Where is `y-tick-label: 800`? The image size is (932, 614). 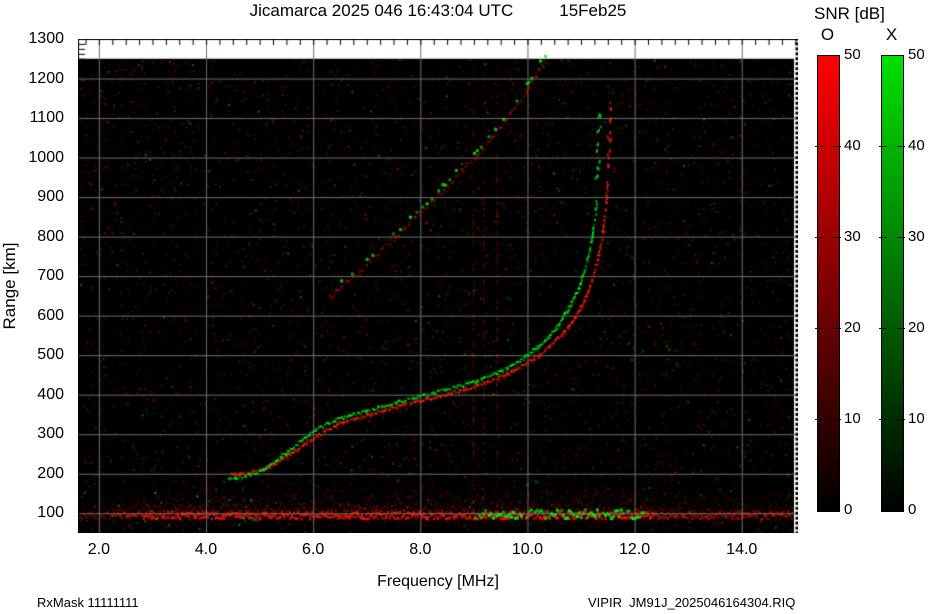 y-tick-label: 800 is located at coordinates (50, 236).